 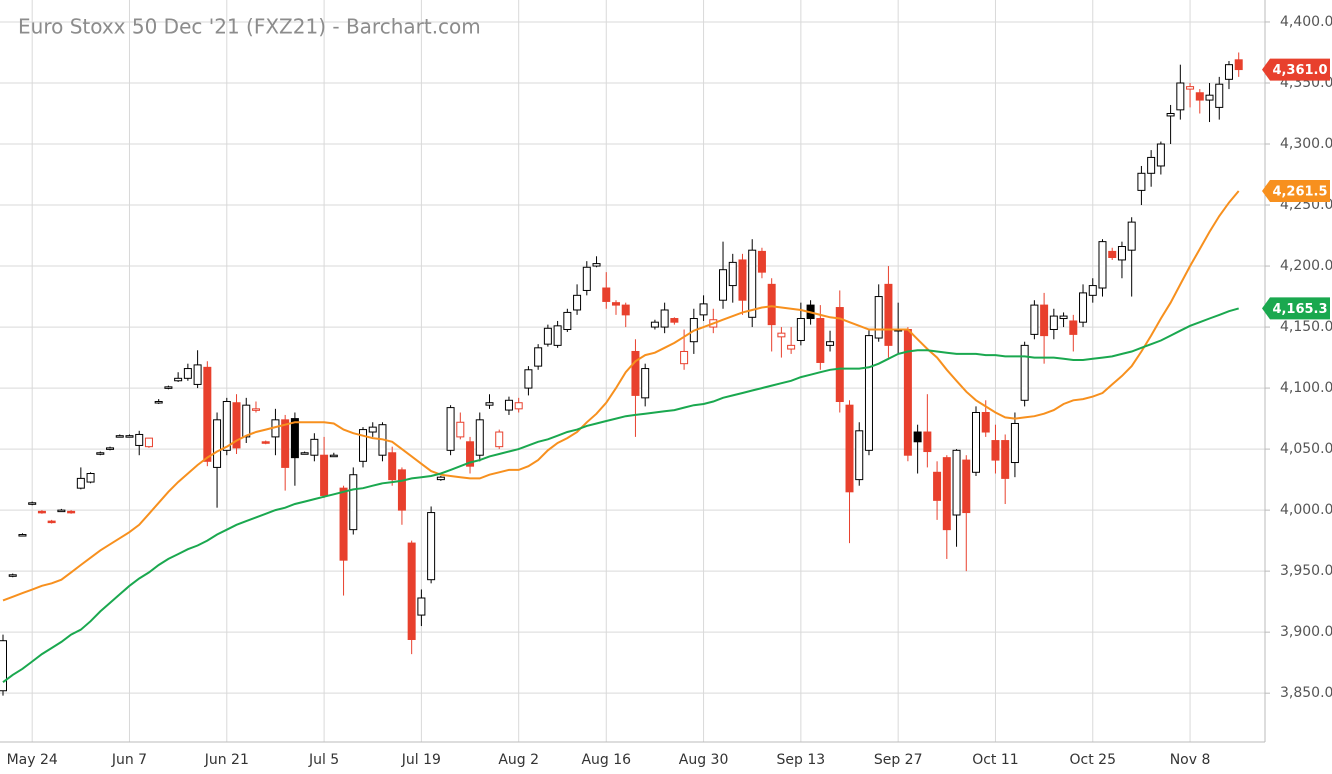 What do you see at coordinates (1306, 144) in the screenshot?
I see `y-tick-label: 4,300.0` at bounding box center [1306, 144].